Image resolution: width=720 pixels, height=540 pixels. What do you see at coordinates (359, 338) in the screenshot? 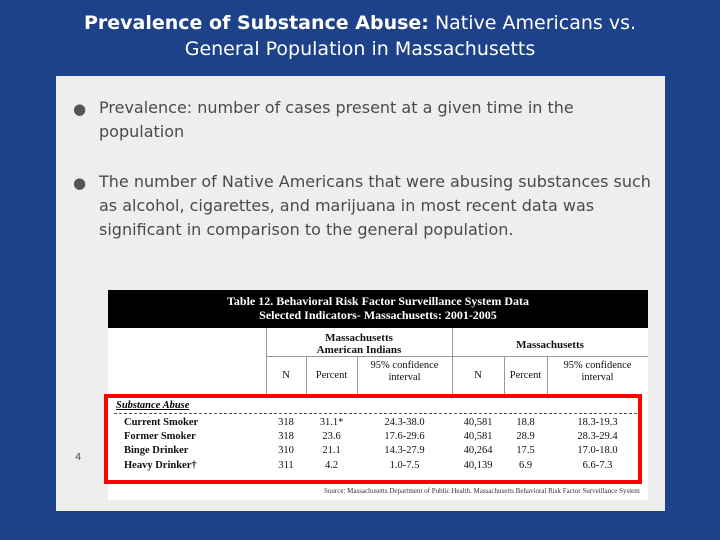
I see `group1-line-1: Massachusetts` at bounding box center [359, 338].